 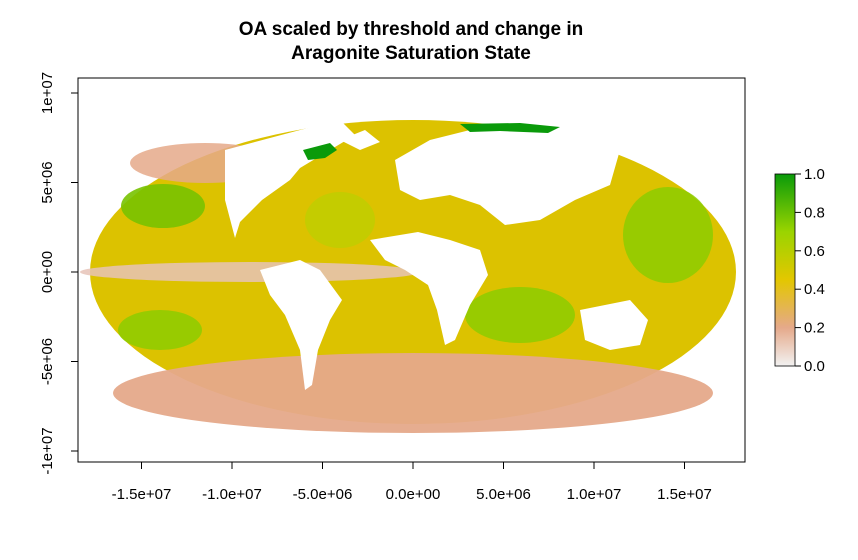 I want to click on land-south-america, so click(x=301, y=325).